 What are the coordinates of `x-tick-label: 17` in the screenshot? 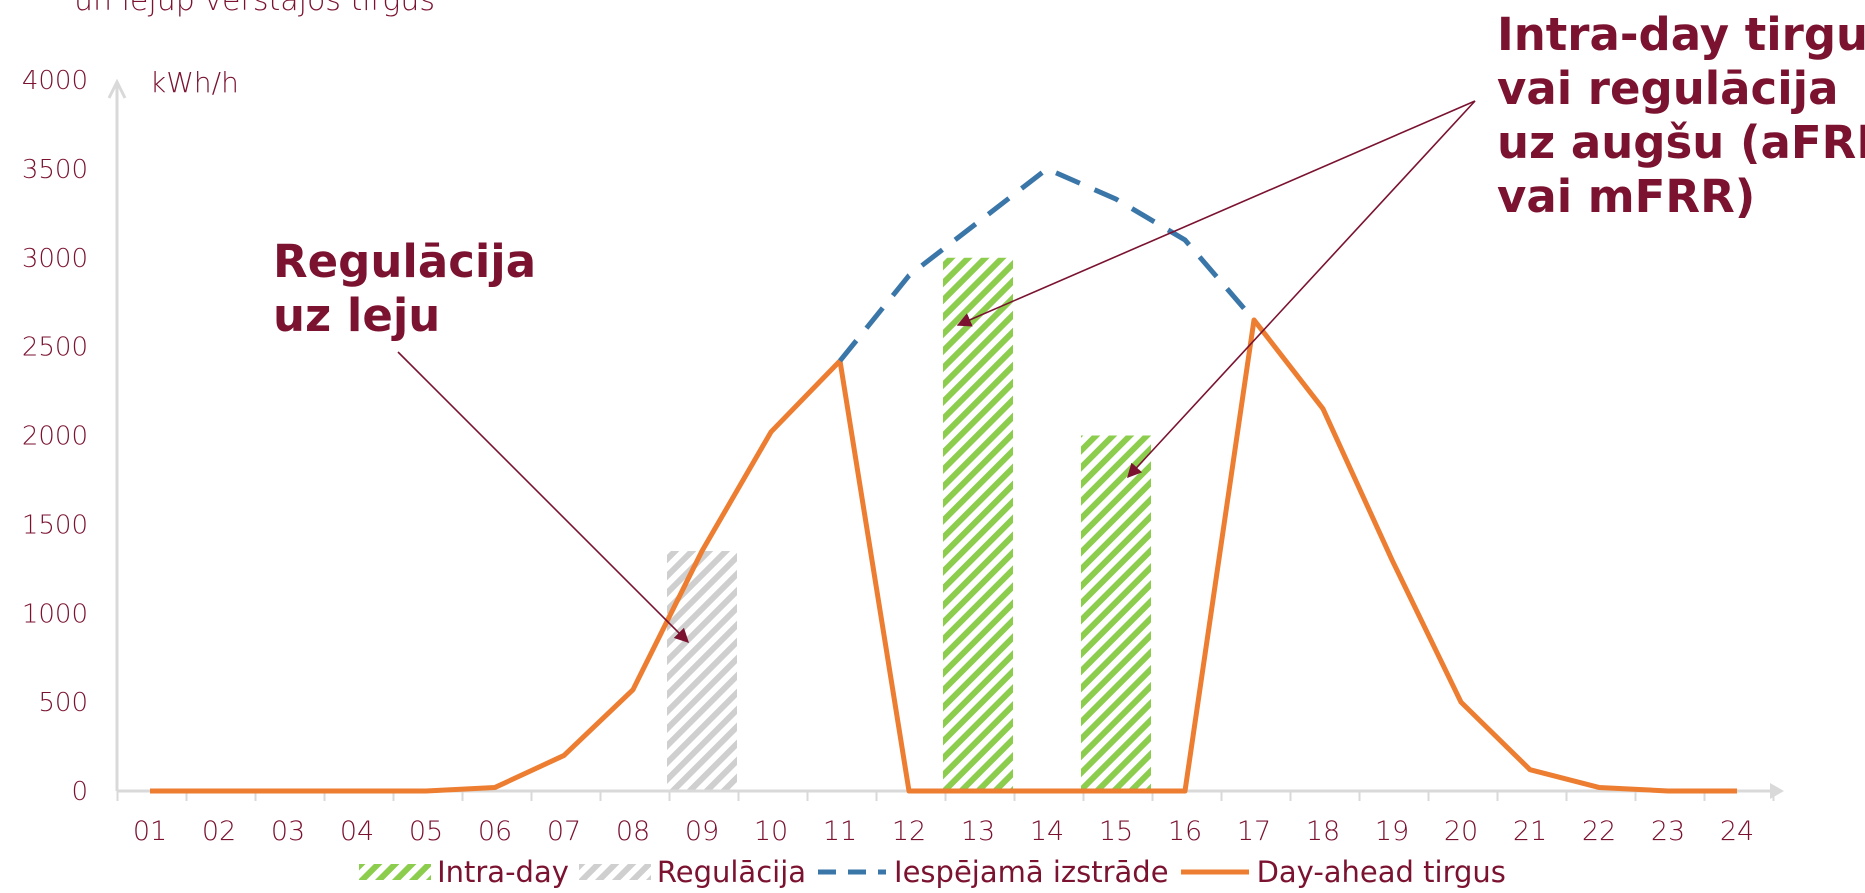 It's located at (1254, 831).